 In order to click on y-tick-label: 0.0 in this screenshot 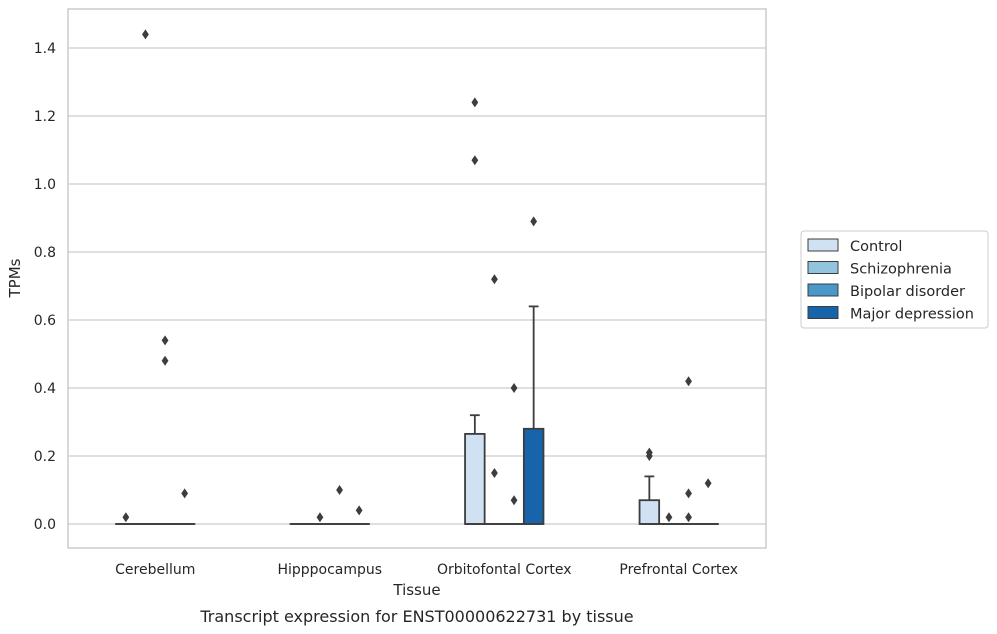, I will do `click(45, 525)`.